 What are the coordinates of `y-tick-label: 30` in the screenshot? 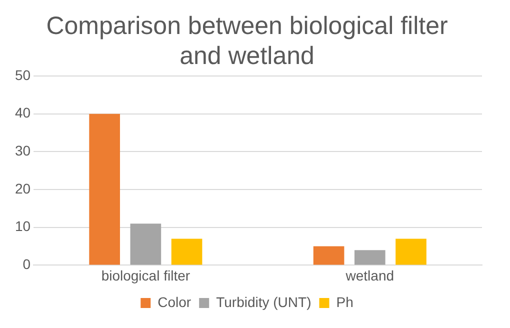 It's located at (22, 150).